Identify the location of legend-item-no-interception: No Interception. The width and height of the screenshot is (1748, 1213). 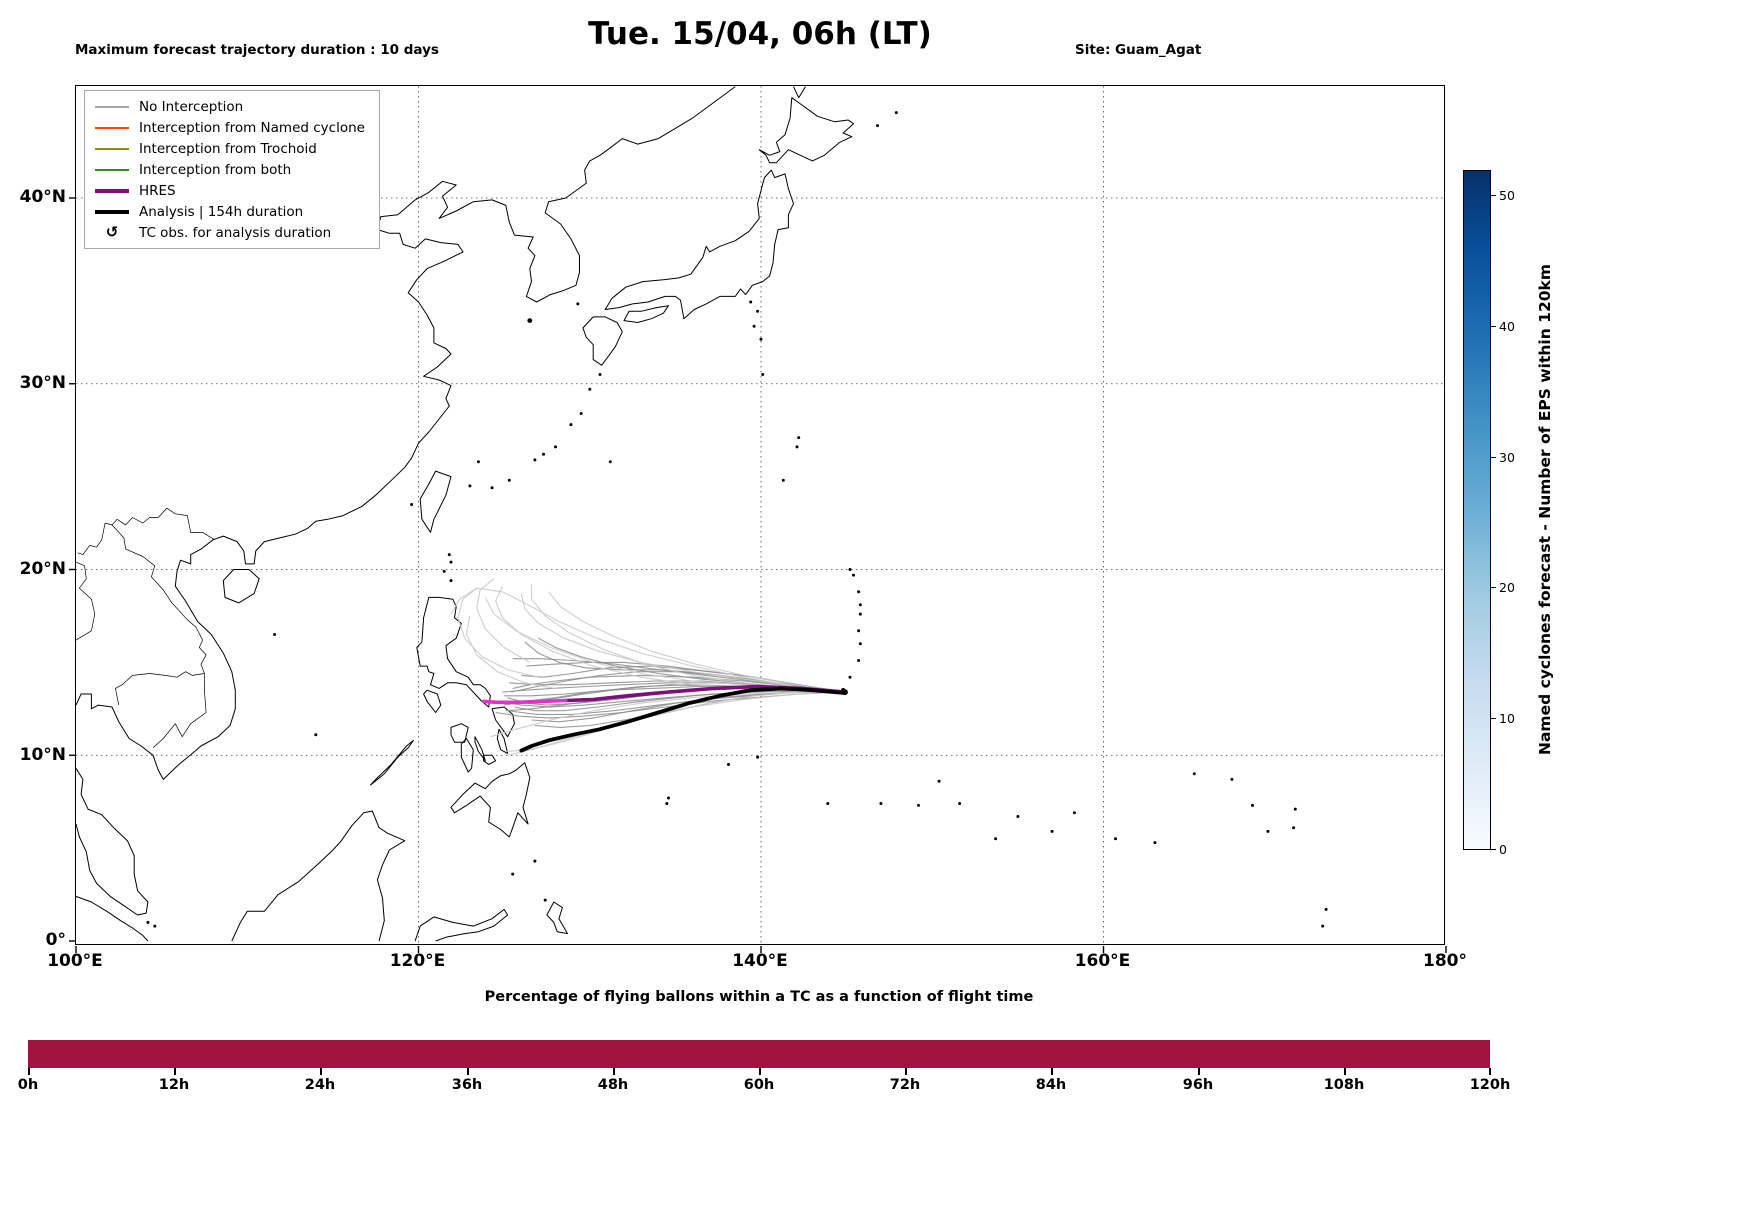
(230, 106).